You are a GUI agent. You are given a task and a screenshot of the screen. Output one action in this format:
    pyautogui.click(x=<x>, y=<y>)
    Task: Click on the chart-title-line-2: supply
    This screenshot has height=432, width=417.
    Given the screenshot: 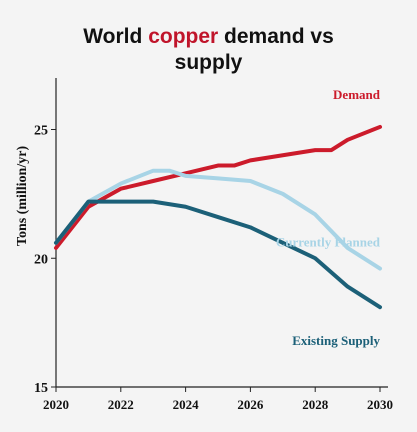 What is the action you would take?
    pyautogui.click(x=208, y=62)
    